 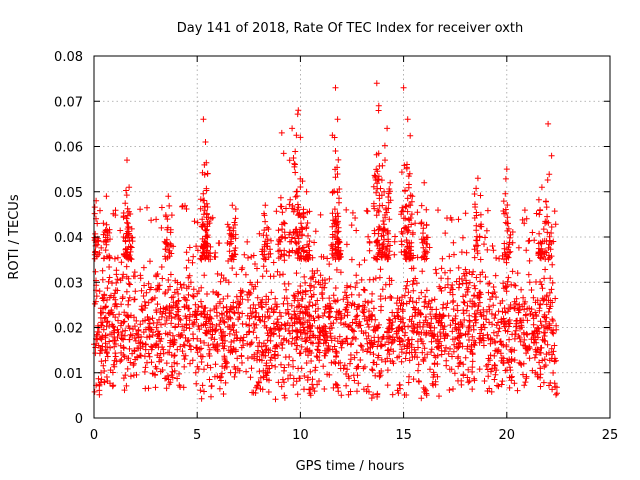 I want to click on y-tick-label: 0.08, so click(x=68, y=57).